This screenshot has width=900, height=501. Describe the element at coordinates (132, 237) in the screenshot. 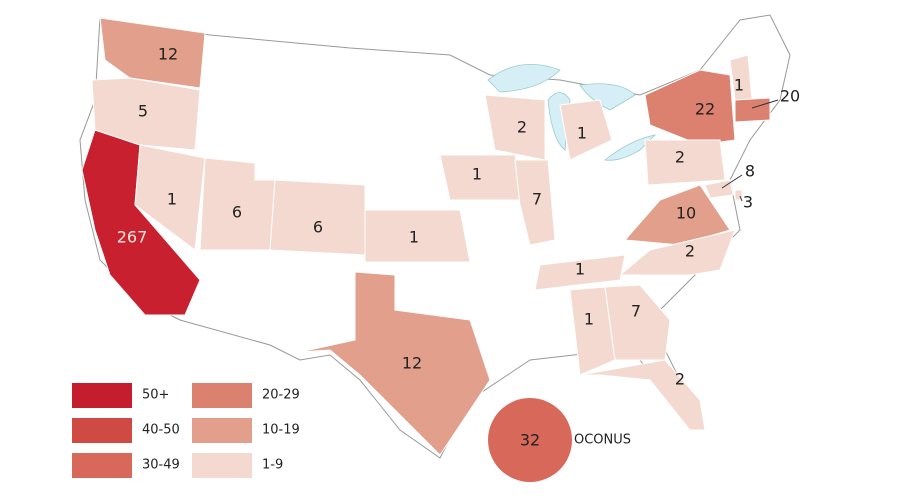

I see `state-value: 267` at that location.